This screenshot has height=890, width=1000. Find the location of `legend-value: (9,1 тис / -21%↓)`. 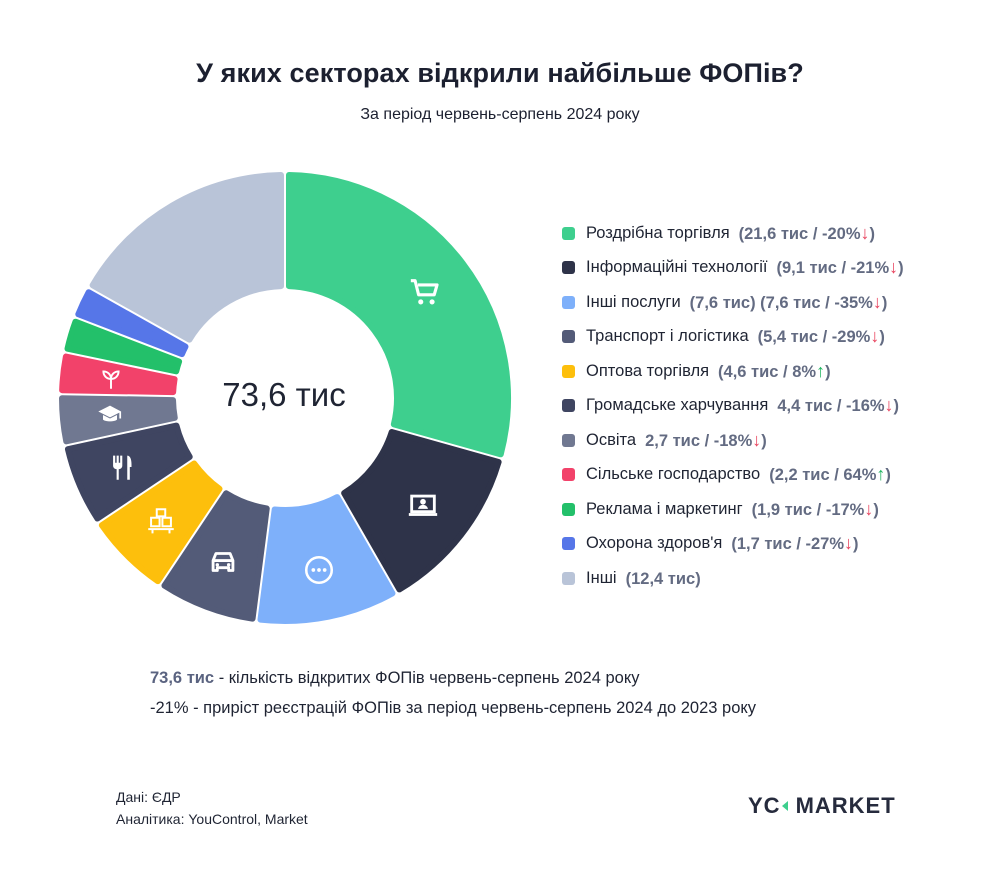

legend-value: (9,1 тис / -21%↓) is located at coordinates (840, 267).